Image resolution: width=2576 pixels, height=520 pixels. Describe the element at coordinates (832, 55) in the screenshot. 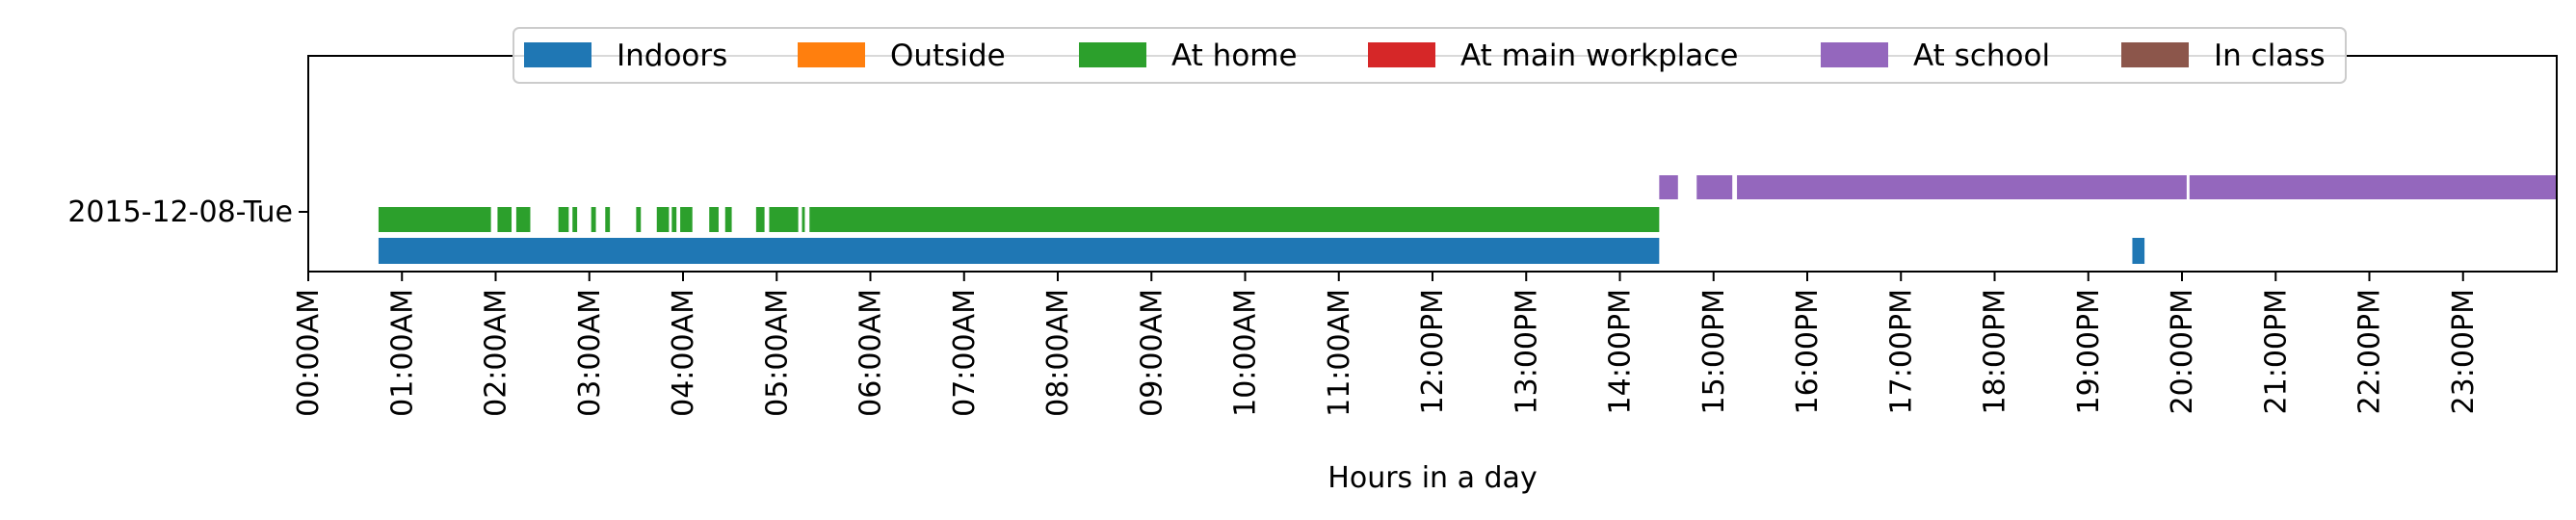

I see `legend-swatch-outside` at that location.